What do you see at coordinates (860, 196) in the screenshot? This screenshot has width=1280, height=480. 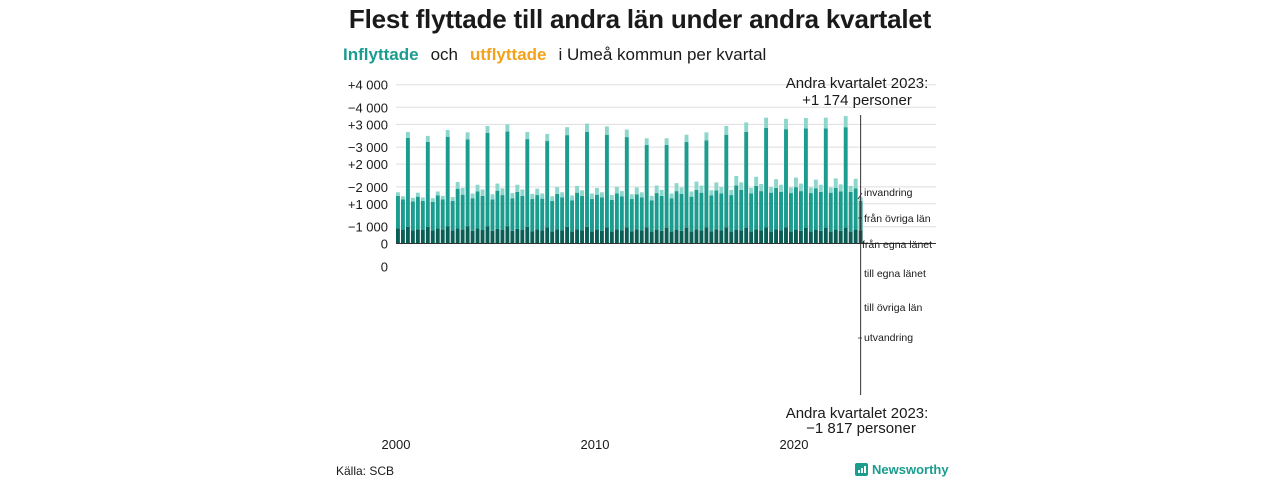 I see `leader-invandring` at bounding box center [860, 196].